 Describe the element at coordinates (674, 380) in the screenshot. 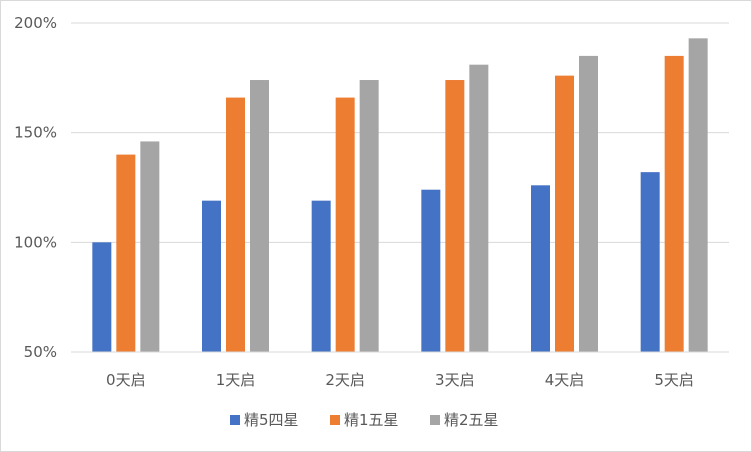

I see `x-tick-label: 5天启` at that location.